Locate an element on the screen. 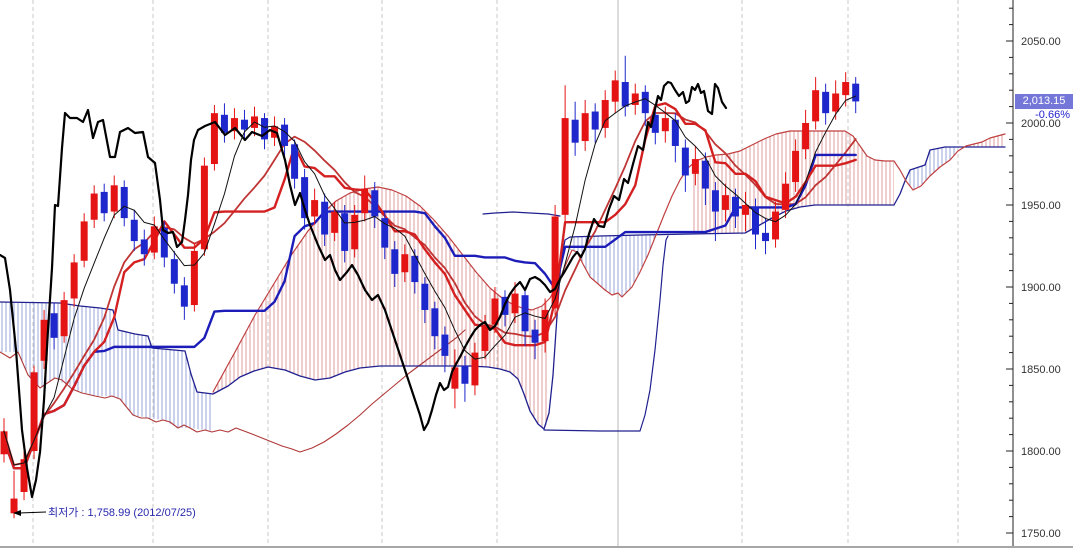 The image size is (1073, 550). lowest-price-arrowhead is located at coordinates (17, 513).